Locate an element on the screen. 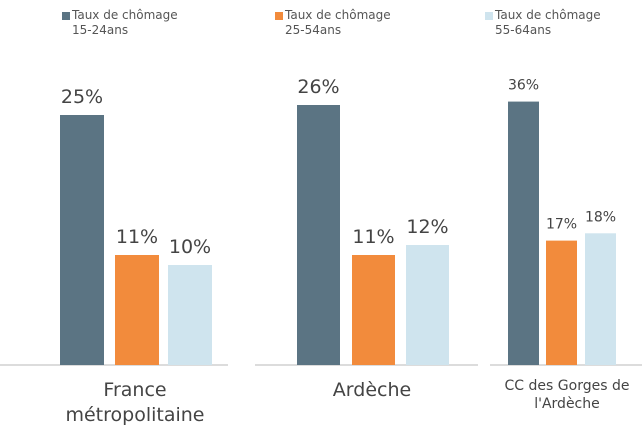  value-label: 12% is located at coordinates (427, 227).